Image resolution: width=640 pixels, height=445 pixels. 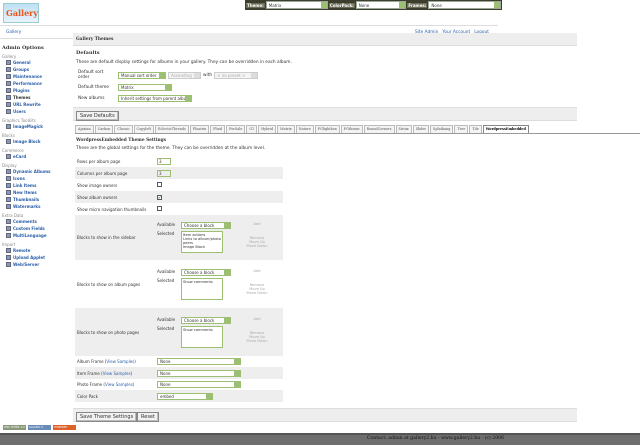 I want to click on sidebar-item-groups: Groups, so click(x=39, y=69).